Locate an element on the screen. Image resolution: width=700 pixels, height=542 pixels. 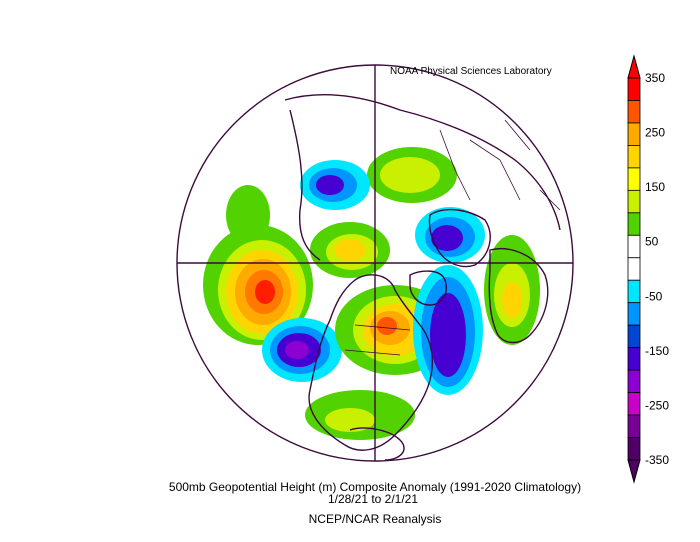
coastline-south-america is located at coordinates (377, 444).